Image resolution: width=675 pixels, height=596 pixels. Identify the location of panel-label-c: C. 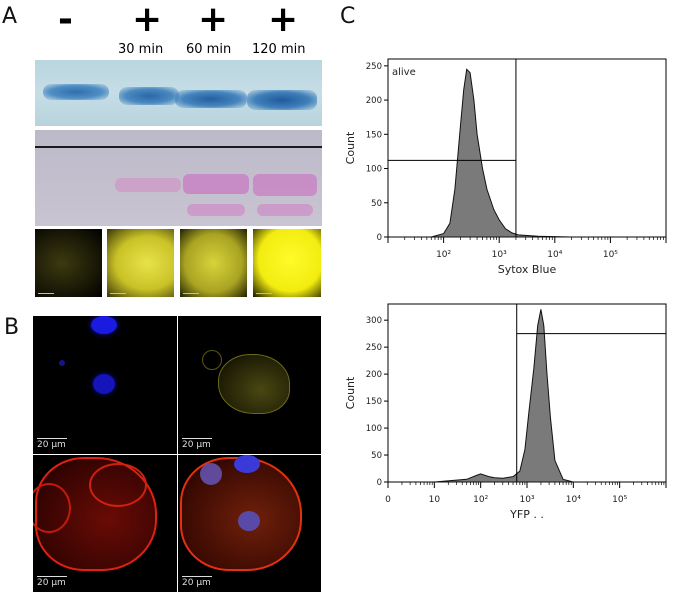
(348, 16).